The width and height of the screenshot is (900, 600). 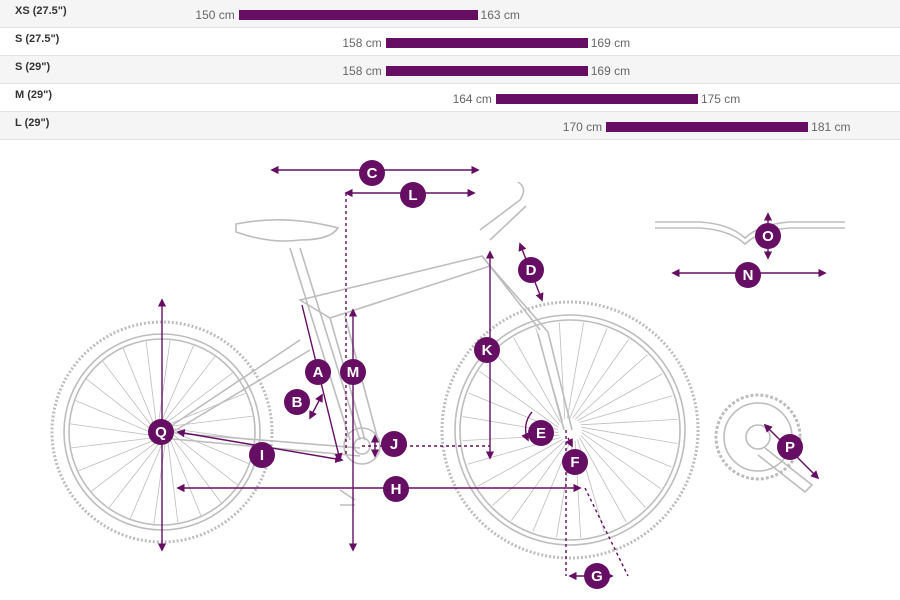 I want to click on measurement-letter: I, so click(x=262, y=455).